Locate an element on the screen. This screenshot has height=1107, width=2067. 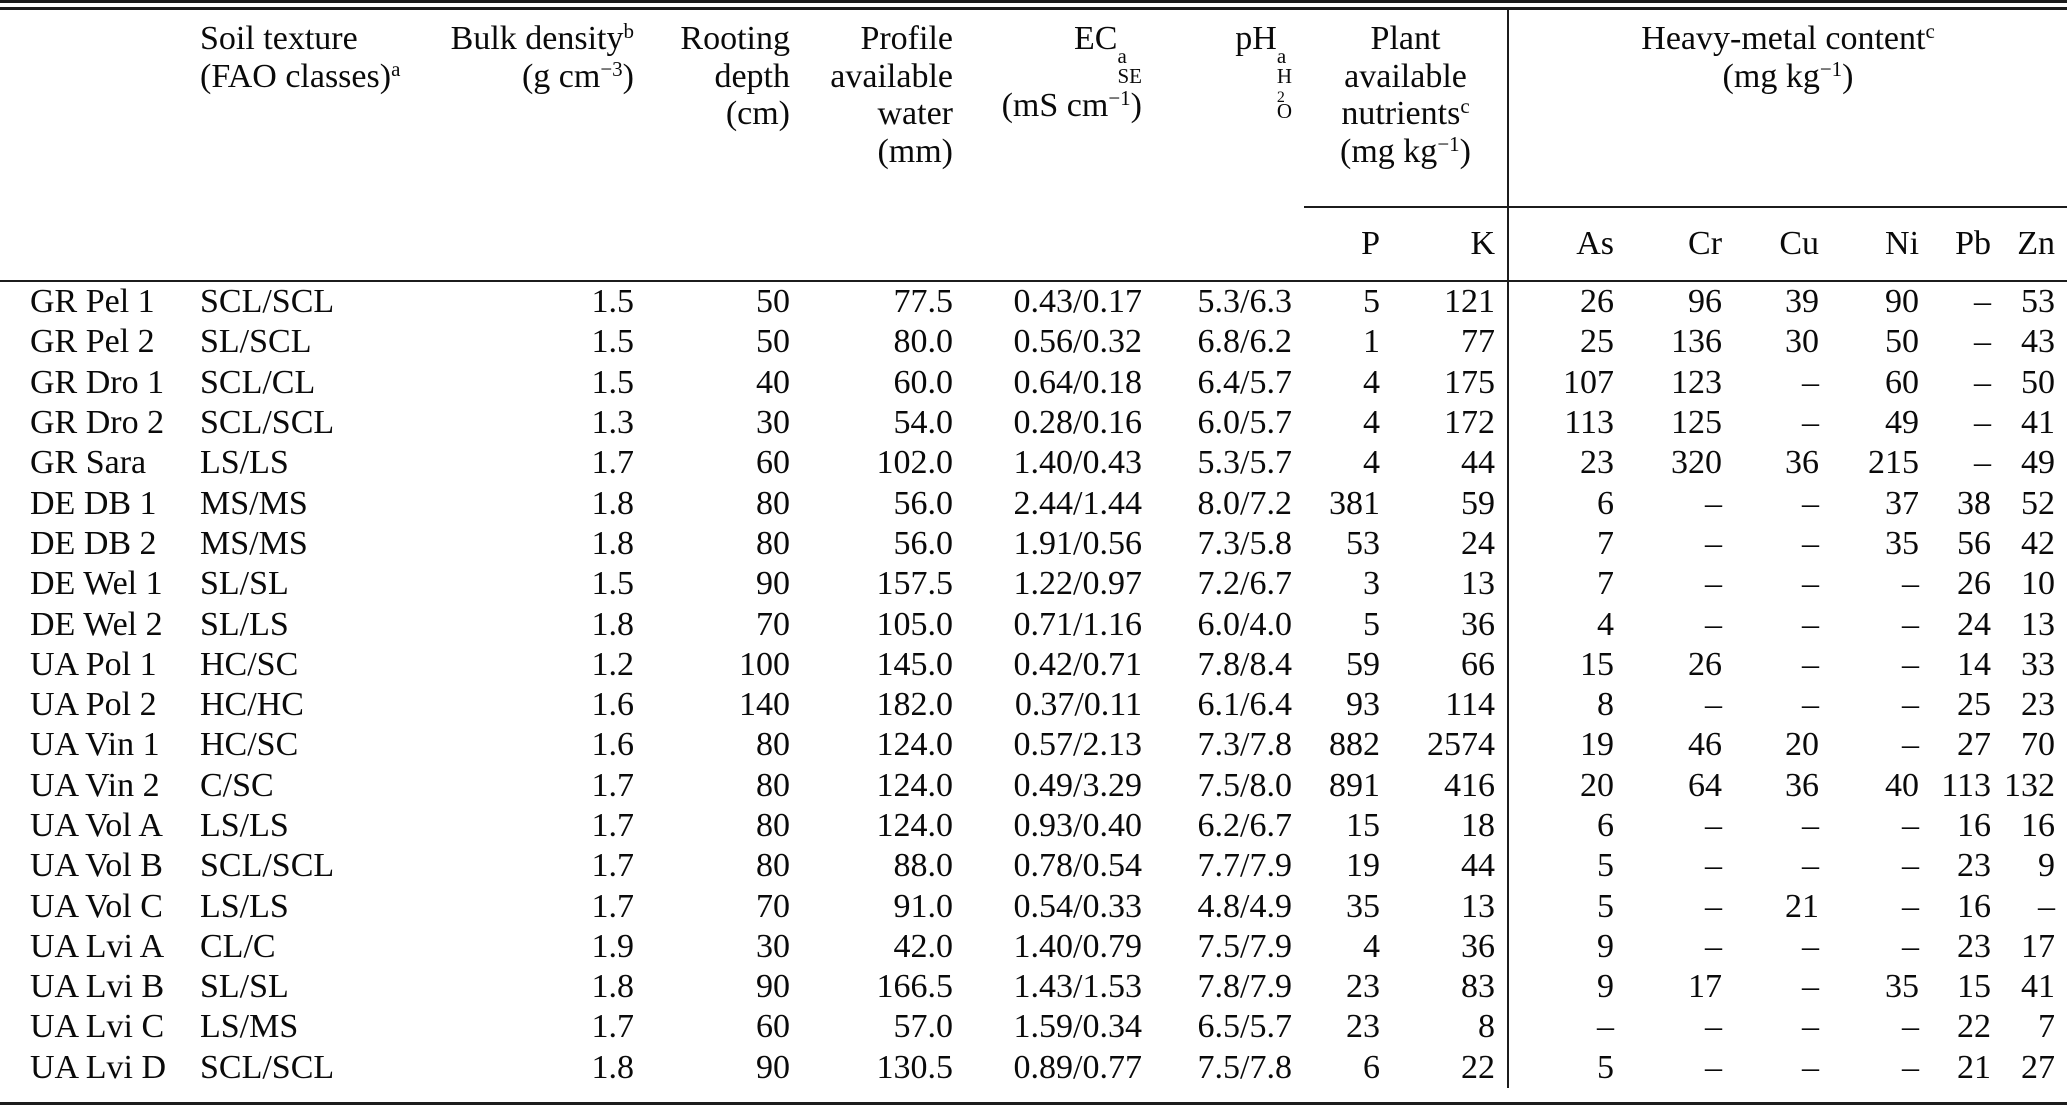
table-bottom-rule is located at coordinates (1033, 1103).